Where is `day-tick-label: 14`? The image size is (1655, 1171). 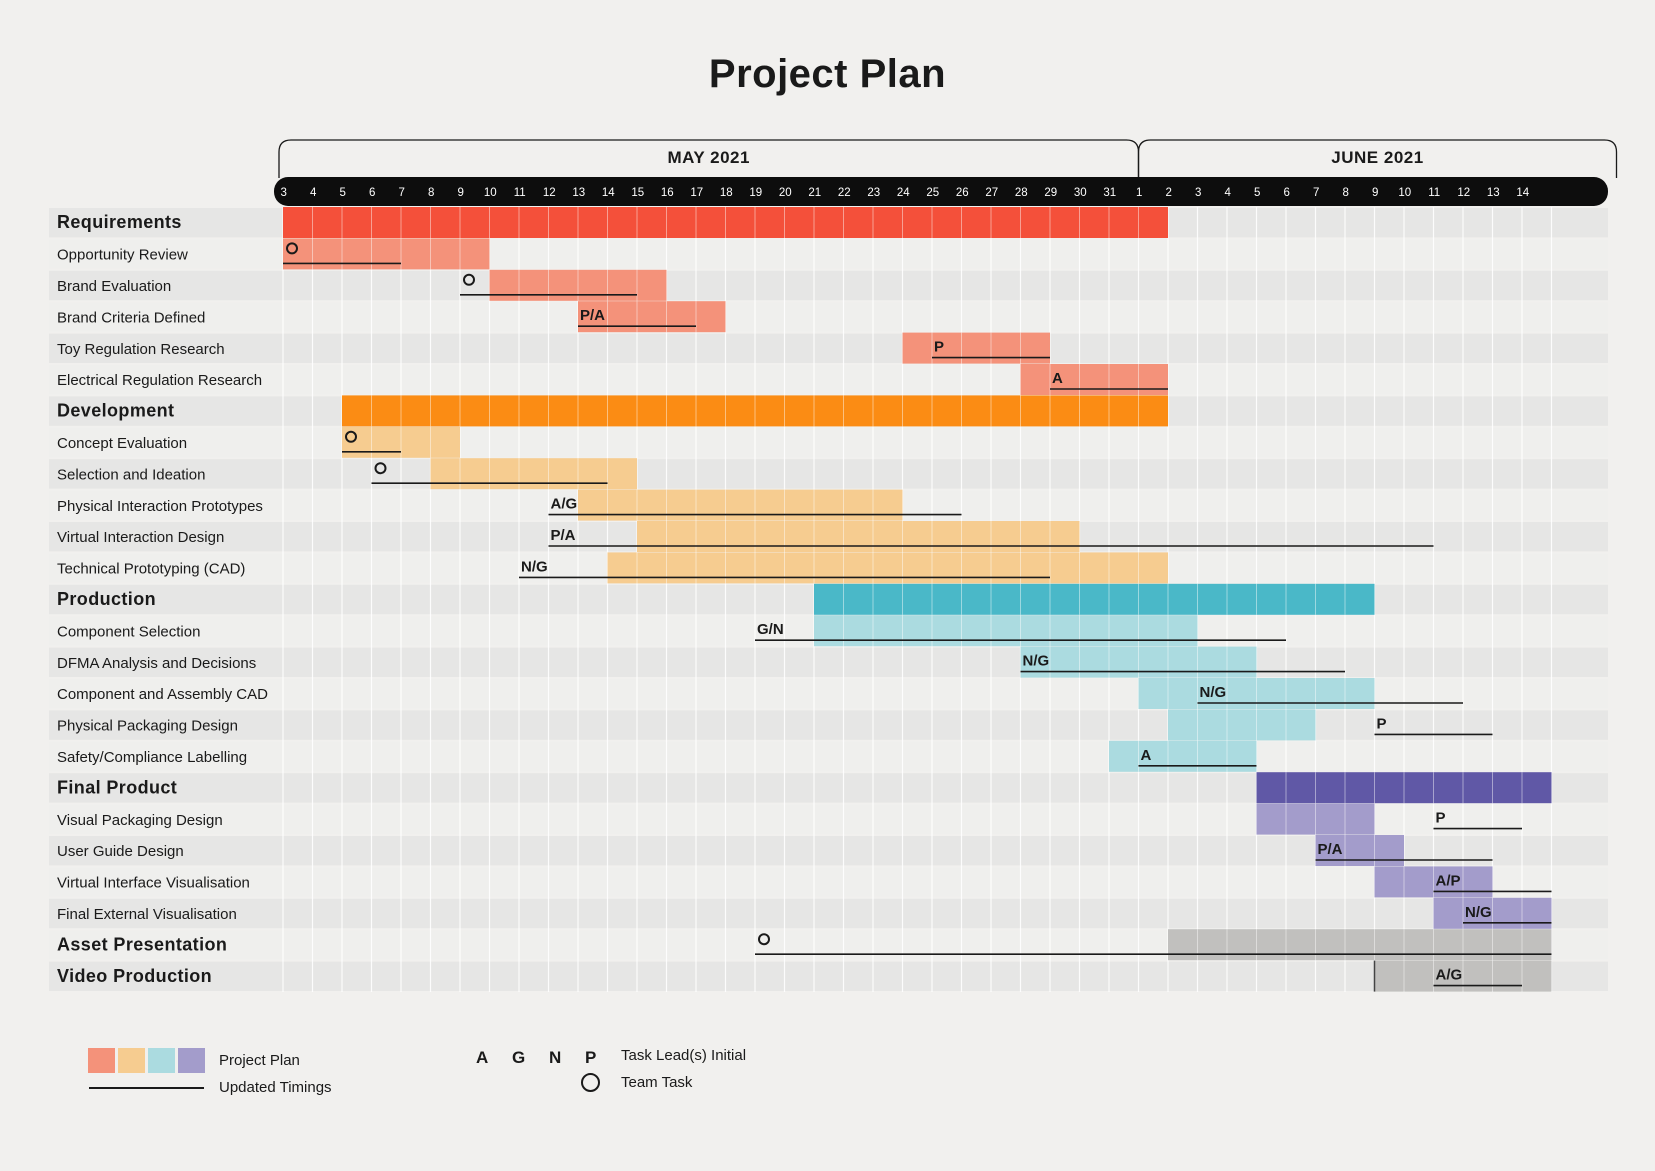 day-tick-label: 14 is located at coordinates (1522, 193).